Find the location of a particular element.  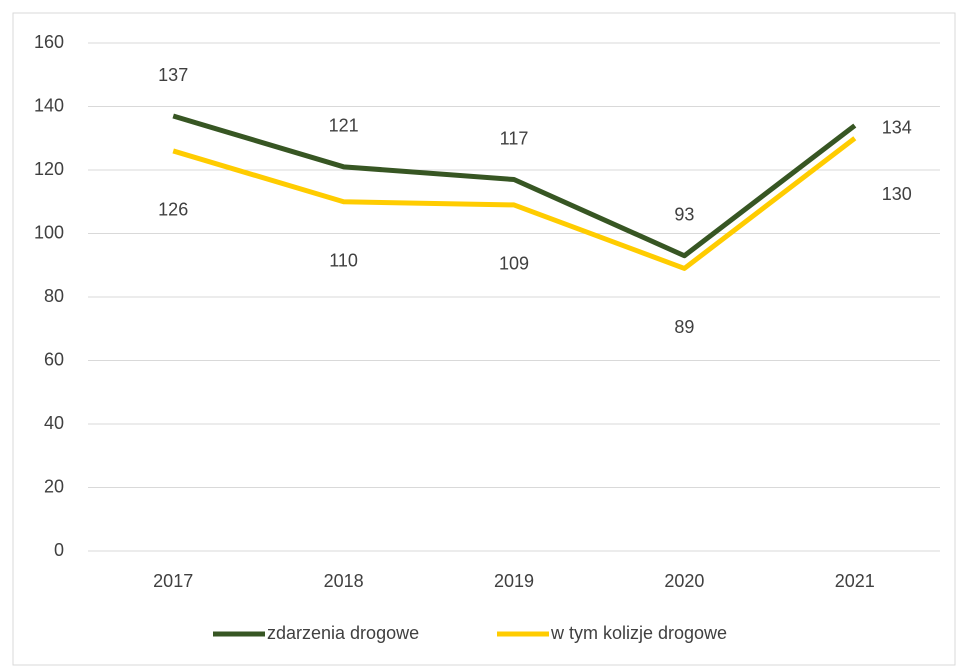

x-tick-label: 2017 is located at coordinates (173, 581).